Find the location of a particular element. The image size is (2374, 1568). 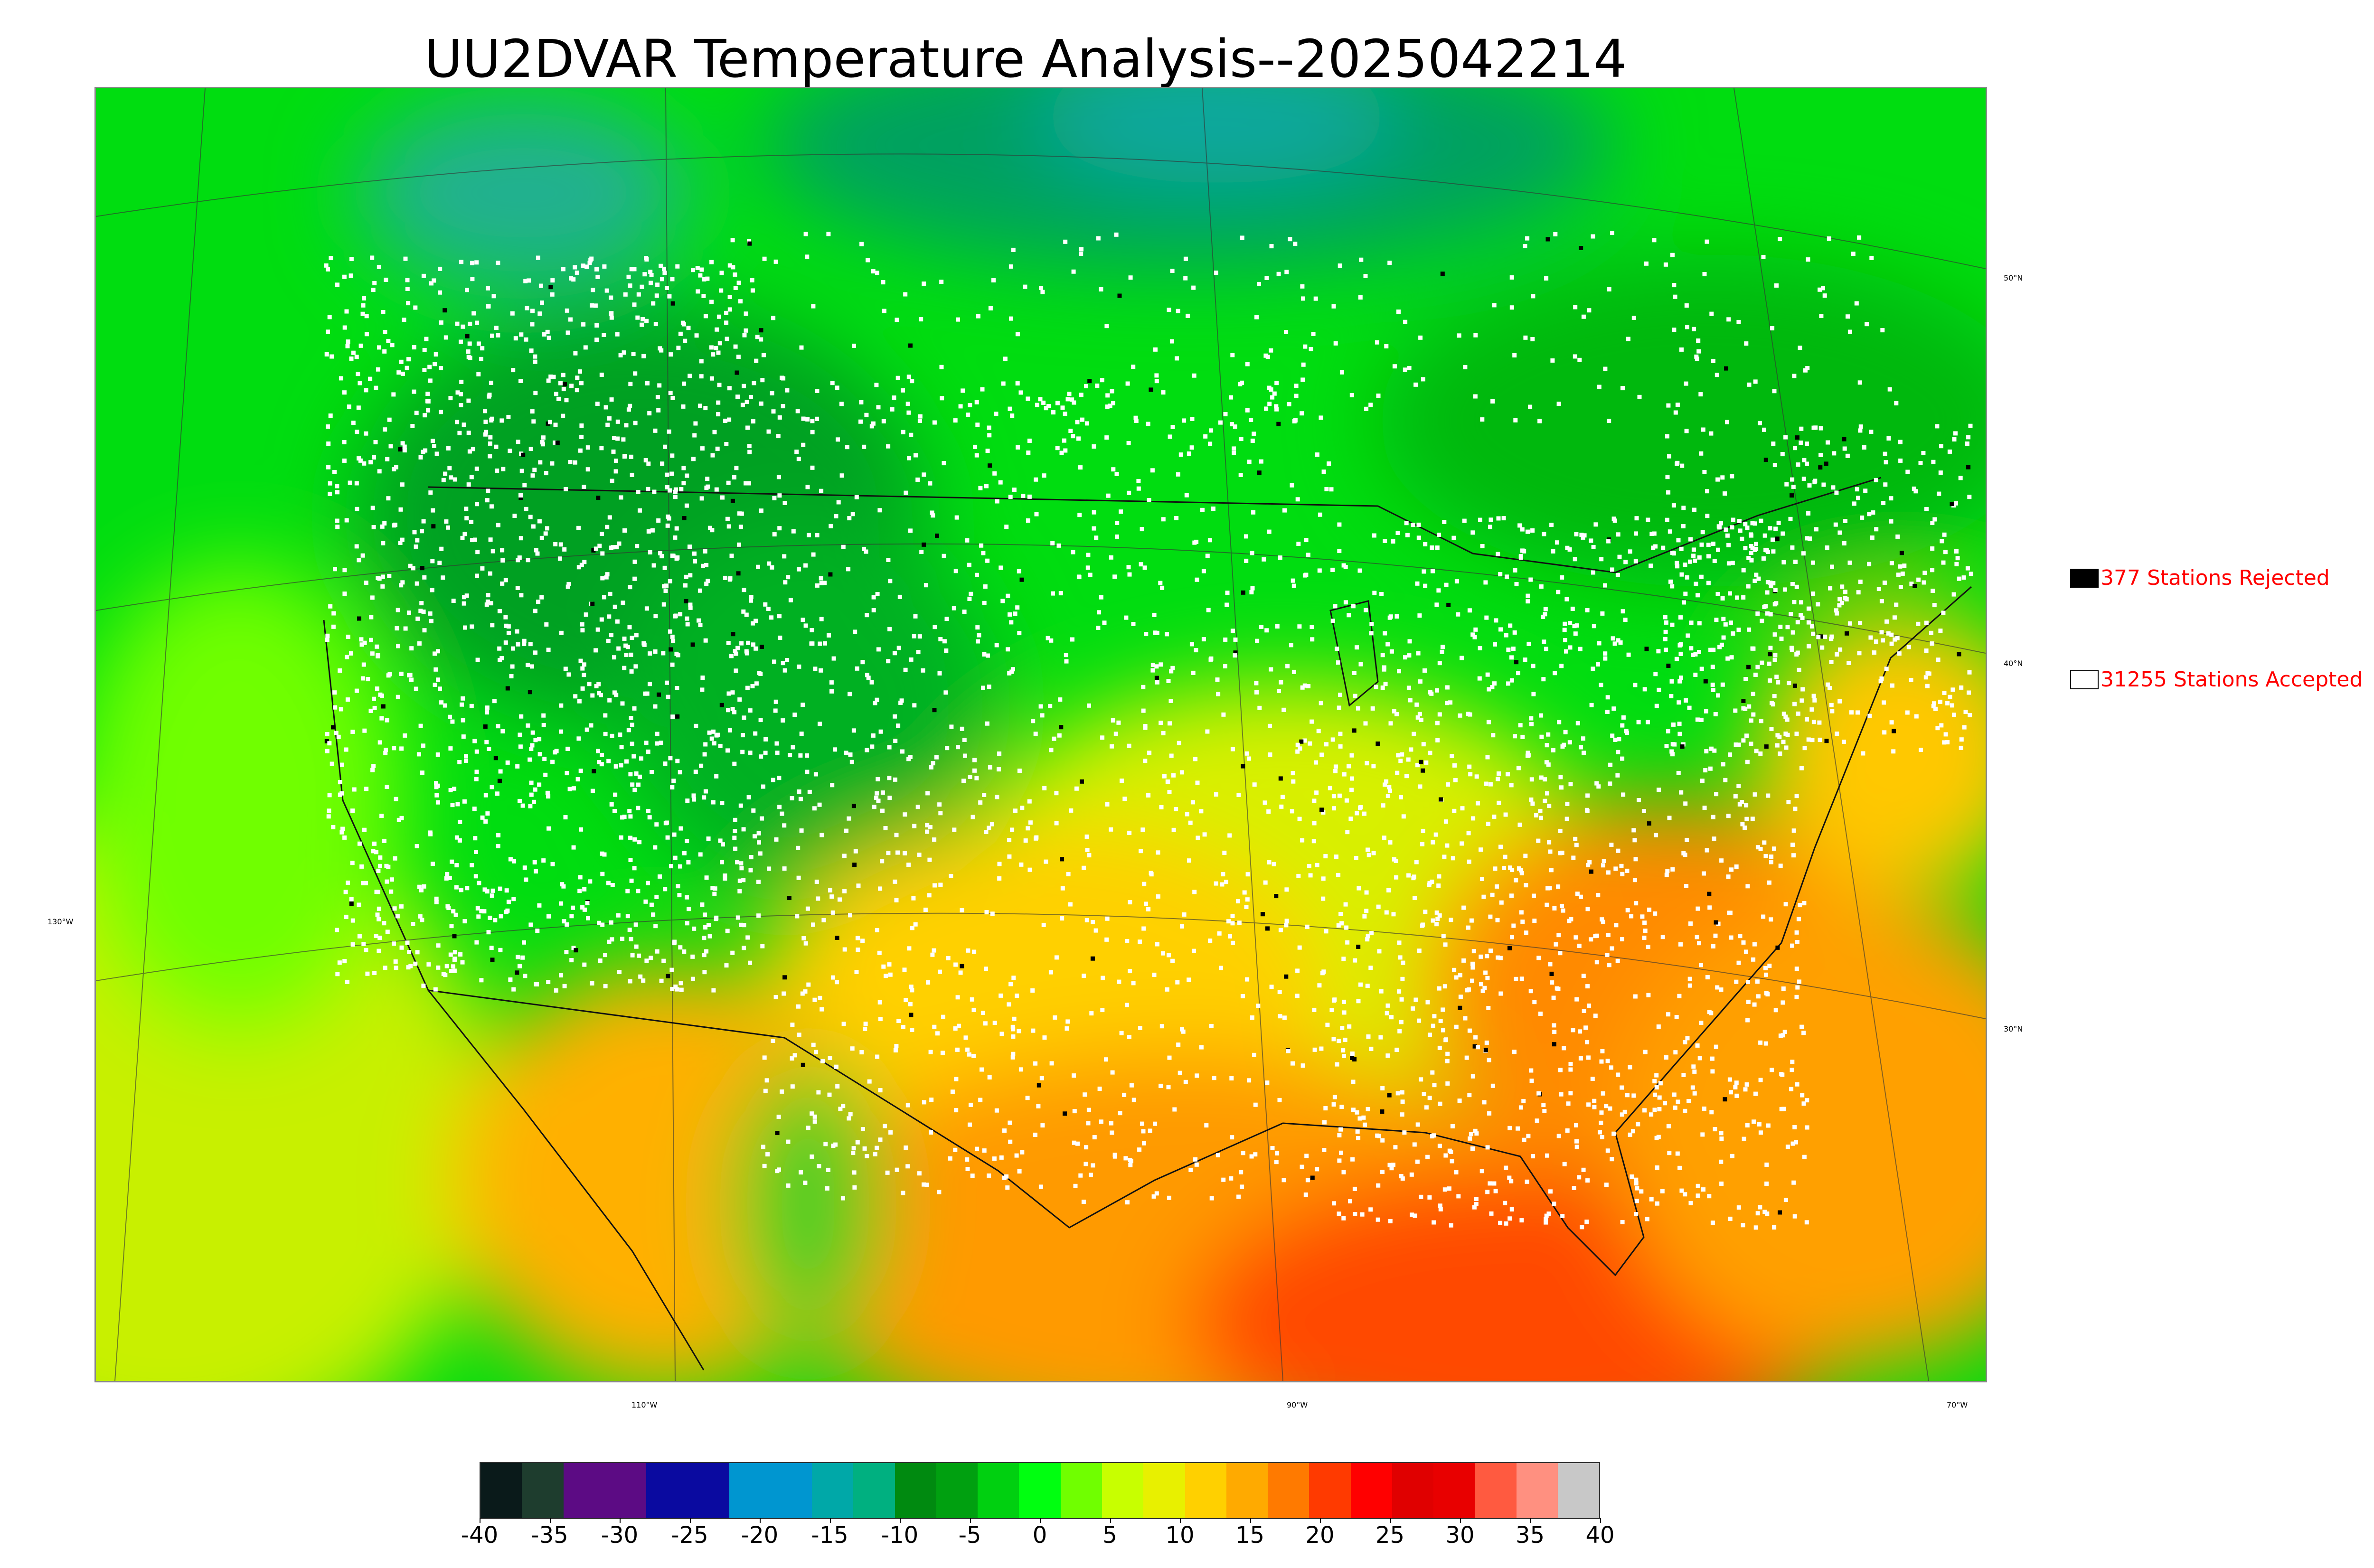

colorbar-tick-label: 40 is located at coordinates (1600, 1535).